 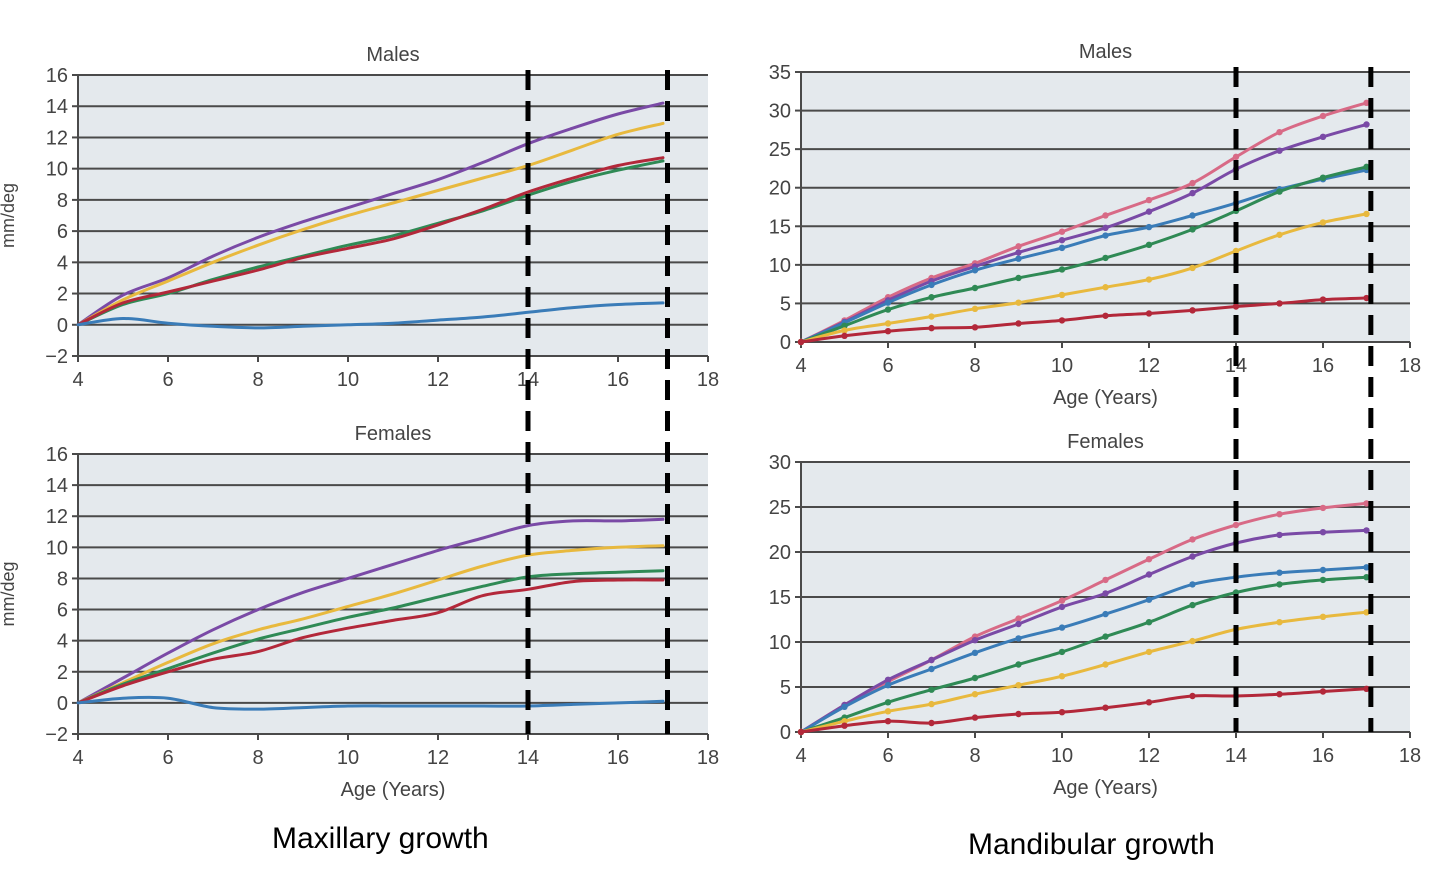 I want to click on y-tick-label: 15, so click(x=780, y=227).